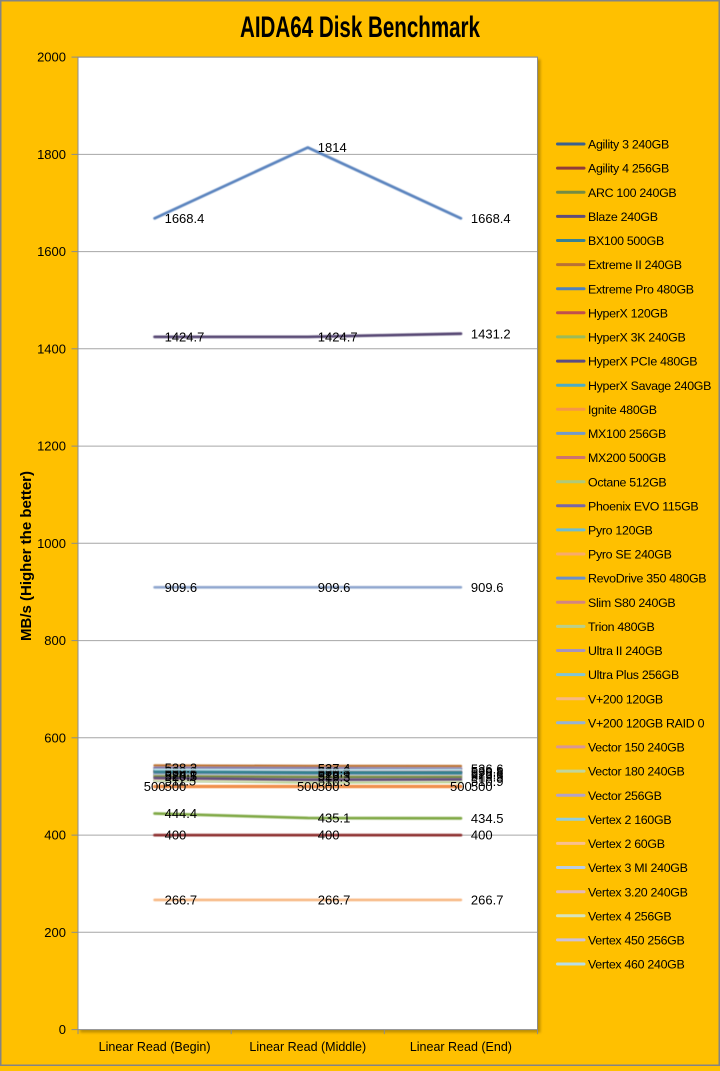 This screenshot has height=1071, width=720. I want to click on svg-text: V+200 120GB, so click(625, 699).